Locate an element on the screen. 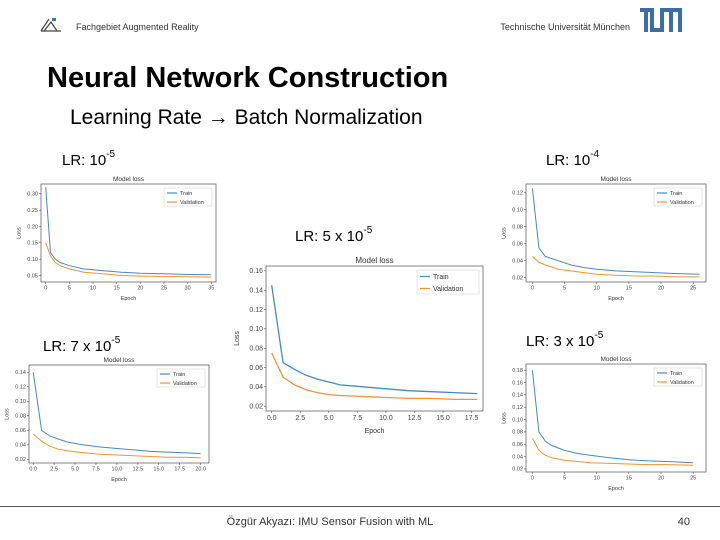 This screenshot has width=720, height=540. y-tick-label: 0.05 is located at coordinates (32, 276).